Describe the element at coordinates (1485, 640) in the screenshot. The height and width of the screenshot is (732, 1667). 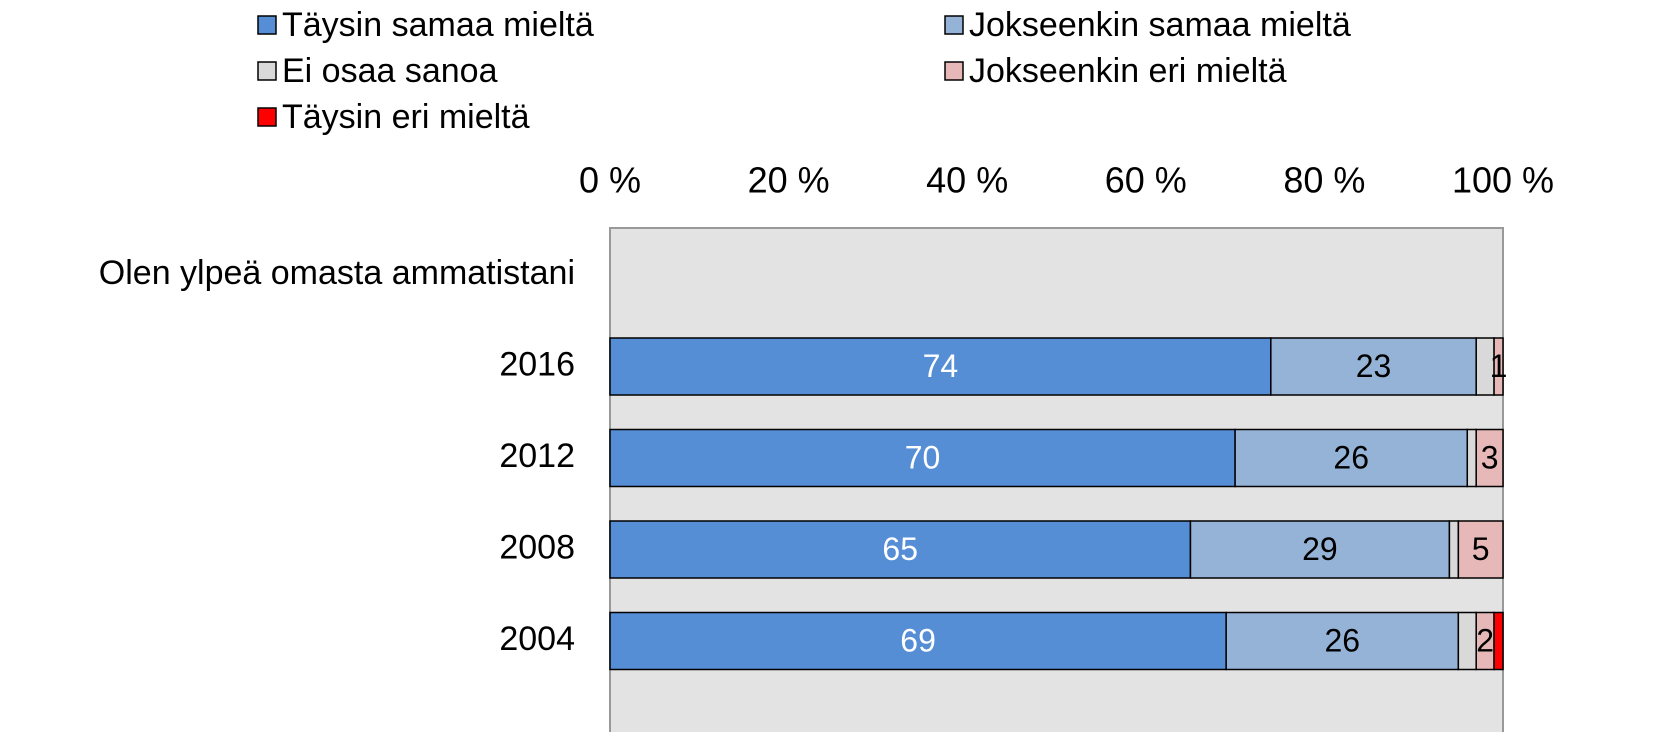
I see `data-label: 2` at that location.